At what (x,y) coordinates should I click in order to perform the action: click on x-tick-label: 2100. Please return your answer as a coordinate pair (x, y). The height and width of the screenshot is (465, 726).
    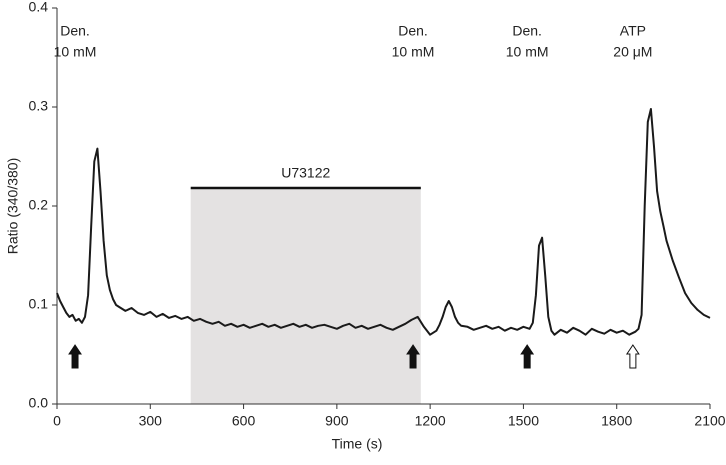
    Looking at the image, I should click on (709, 421).